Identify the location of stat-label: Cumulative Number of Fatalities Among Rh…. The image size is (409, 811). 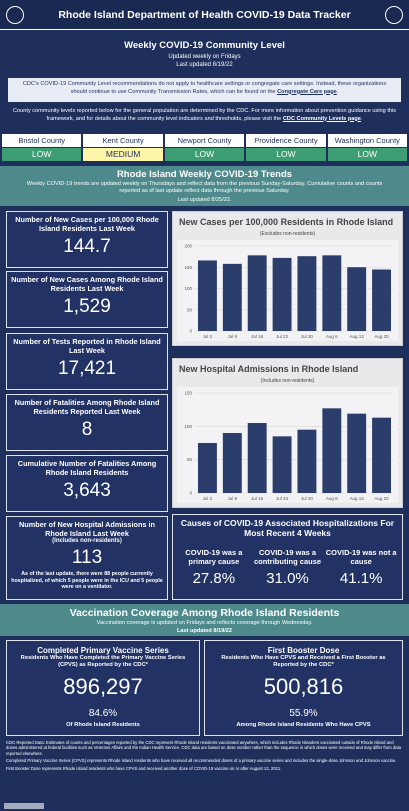
(87, 468).